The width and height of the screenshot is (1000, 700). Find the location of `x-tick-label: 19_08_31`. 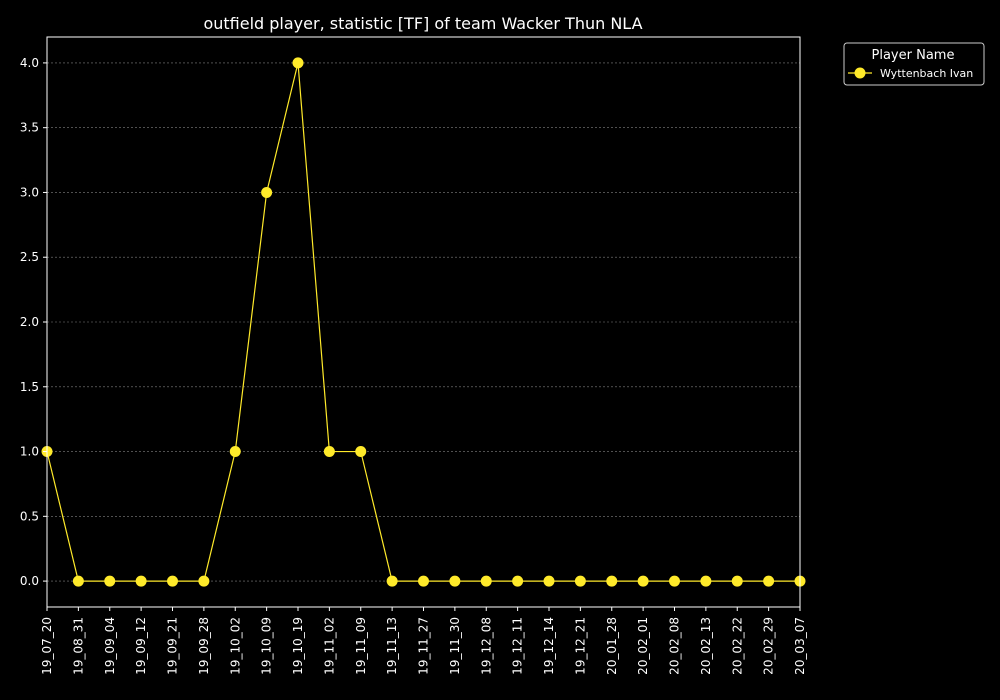

x-tick-label: 19_08_31 is located at coordinates (78, 646).